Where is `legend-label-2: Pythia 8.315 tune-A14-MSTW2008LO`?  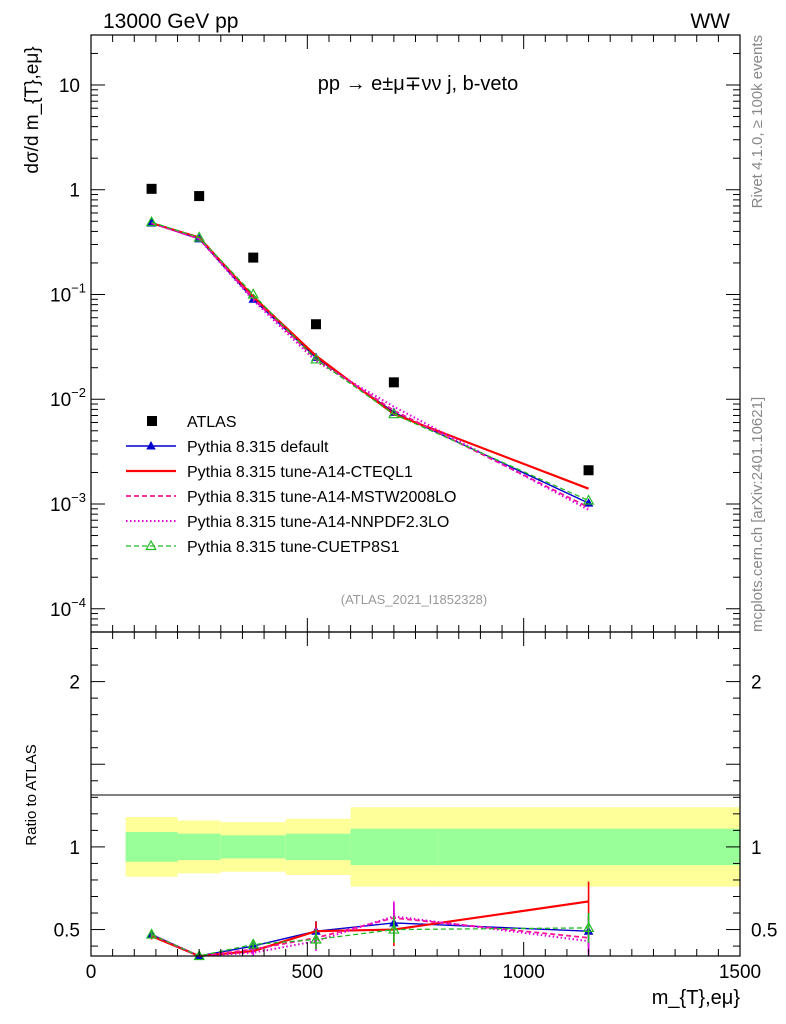 legend-label-2: Pythia 8.315 tune-A14-MSTW2008LO is located at coordinates (321, 497).